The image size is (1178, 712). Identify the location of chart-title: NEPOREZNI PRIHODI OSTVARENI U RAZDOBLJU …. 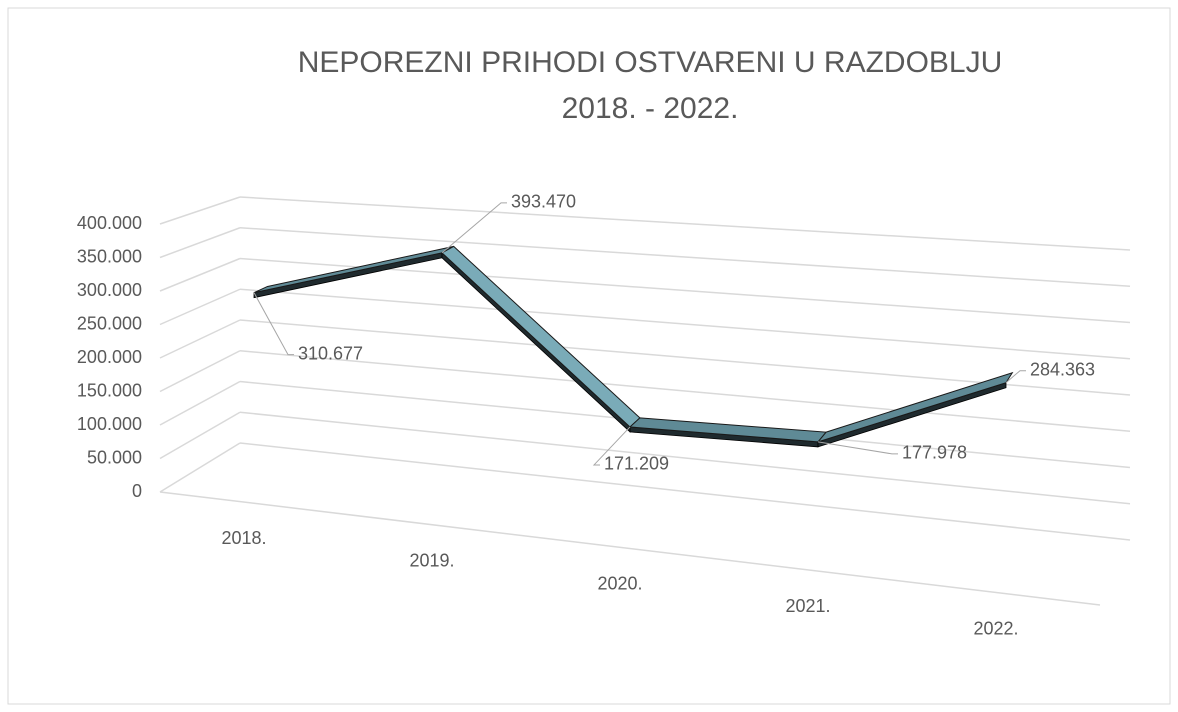
(650, 85).